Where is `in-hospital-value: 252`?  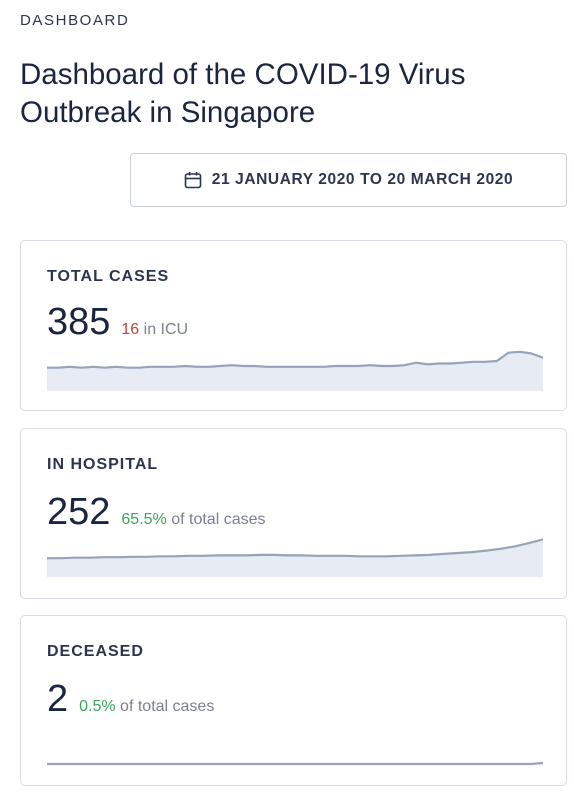 in-hospital-value: 252 is located at coordinates (79, 512).